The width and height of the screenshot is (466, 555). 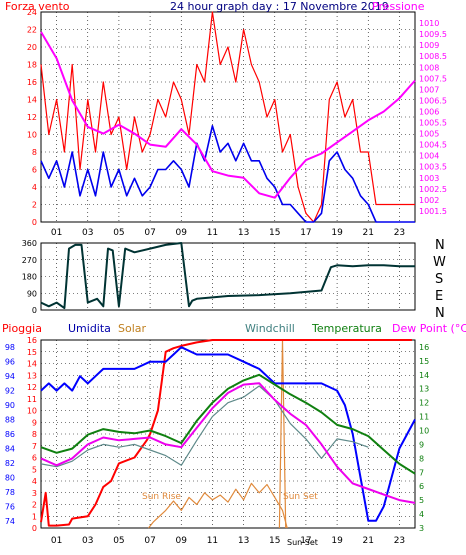 I want to click on temp-xtick-23: 23, so click(x=399, y=541).